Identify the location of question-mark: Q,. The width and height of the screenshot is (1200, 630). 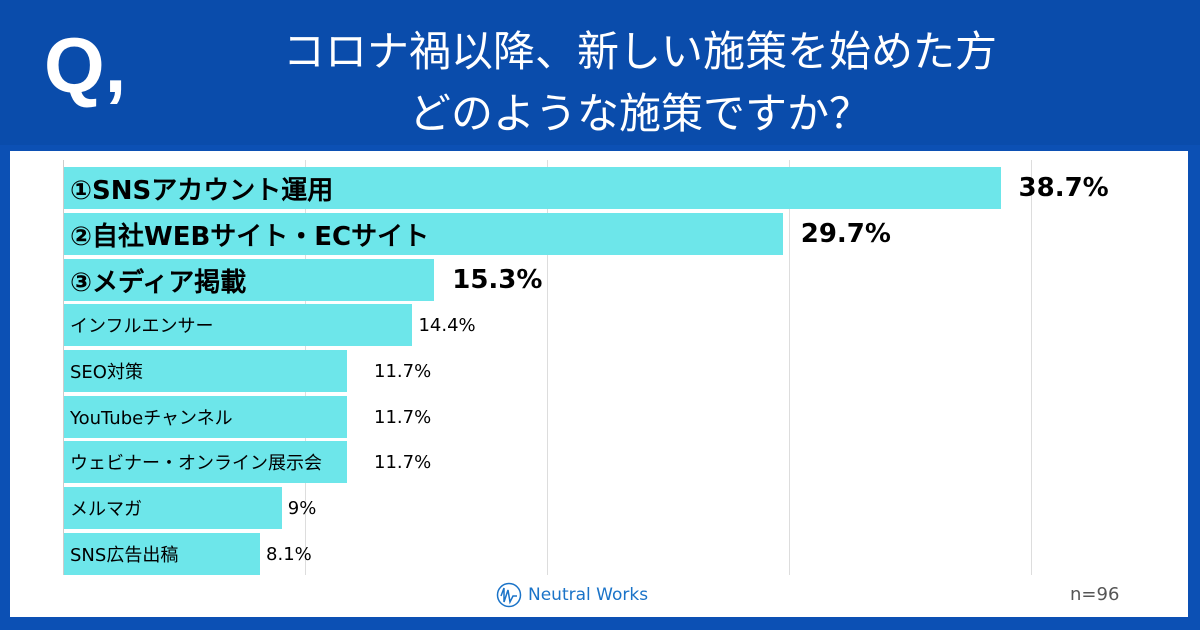
(85, 65).